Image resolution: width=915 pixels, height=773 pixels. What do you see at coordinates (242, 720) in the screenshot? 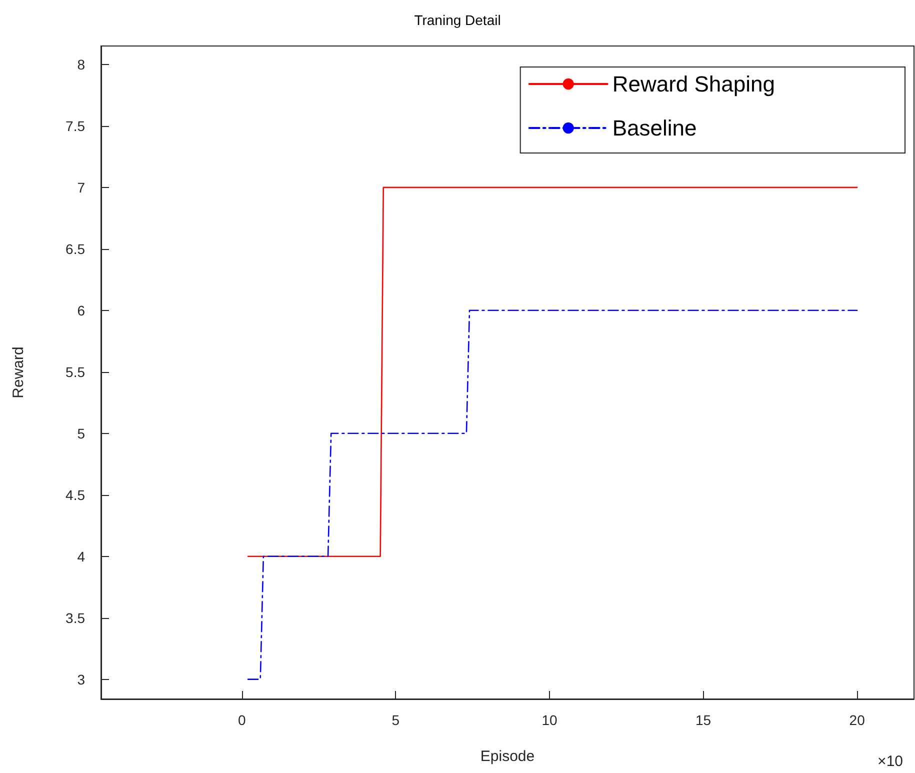
I see `x-tick-label: 0` at bounding box center [242, 720].